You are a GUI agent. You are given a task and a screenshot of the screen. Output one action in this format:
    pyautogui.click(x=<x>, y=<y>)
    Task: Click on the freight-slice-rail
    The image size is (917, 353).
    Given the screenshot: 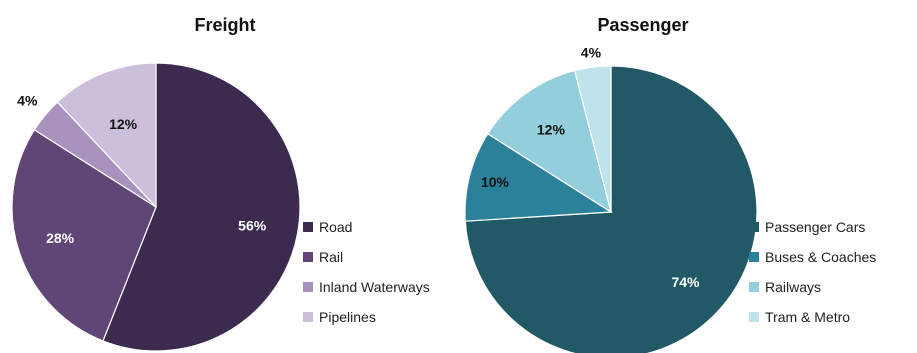 What is the action you would take?
    pyautogui.click(x=84, y=235)
    